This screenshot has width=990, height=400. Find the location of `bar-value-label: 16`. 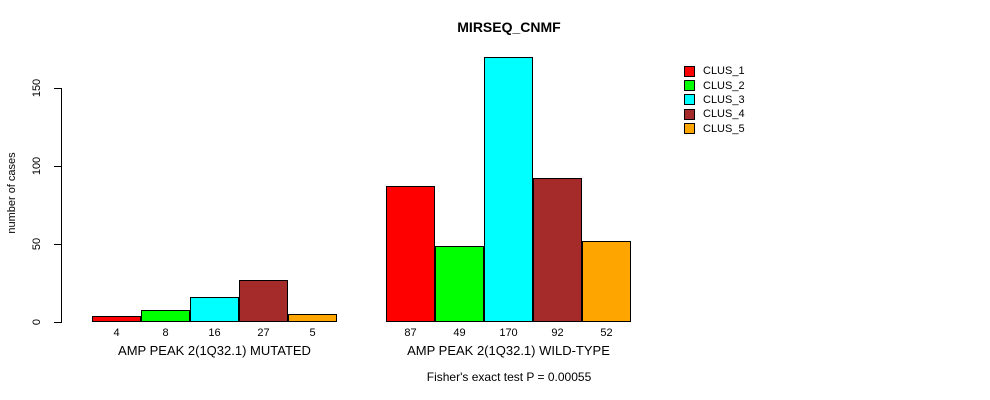

bar-value-label: 16 is located at coordinates (214, 333).